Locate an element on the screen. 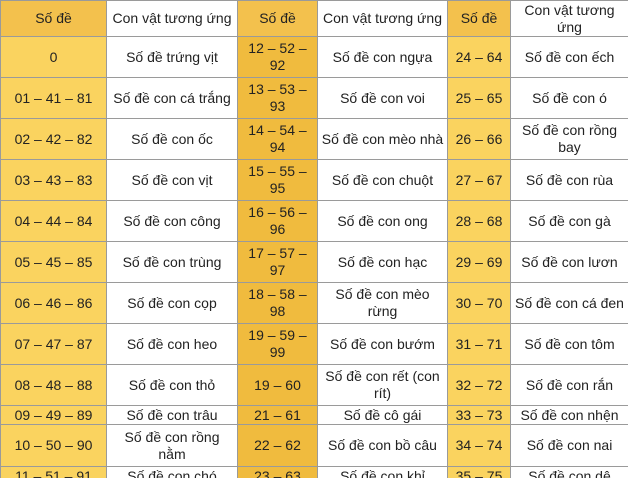 Image resolution: width=628 pixels, height=478 pixels. animal-cell: Số đề con cọp is located at coordinates (172, 303).